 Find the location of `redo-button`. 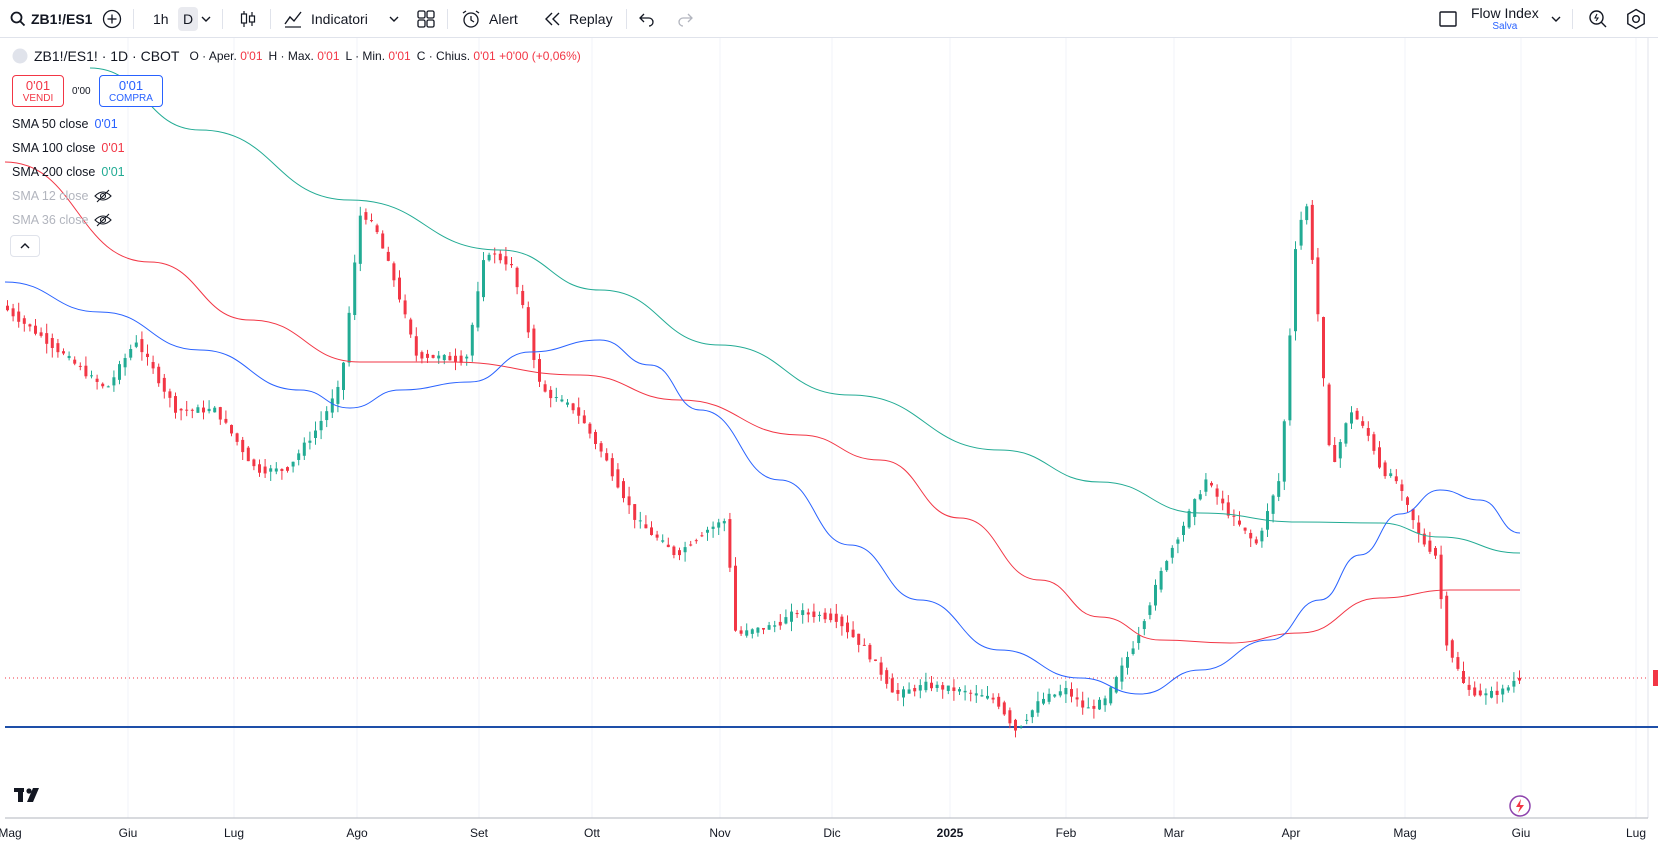

redo-button is located at coordinates (685, 19).